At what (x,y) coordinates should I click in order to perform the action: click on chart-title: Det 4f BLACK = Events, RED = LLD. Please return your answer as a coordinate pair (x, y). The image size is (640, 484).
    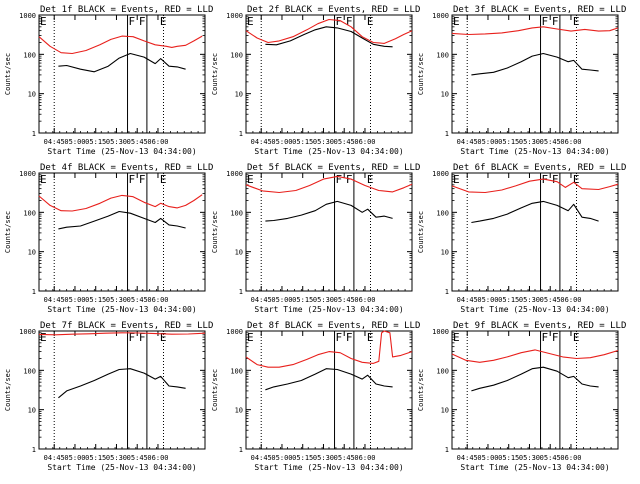
    Looking at the image, I should click on (126, 168).